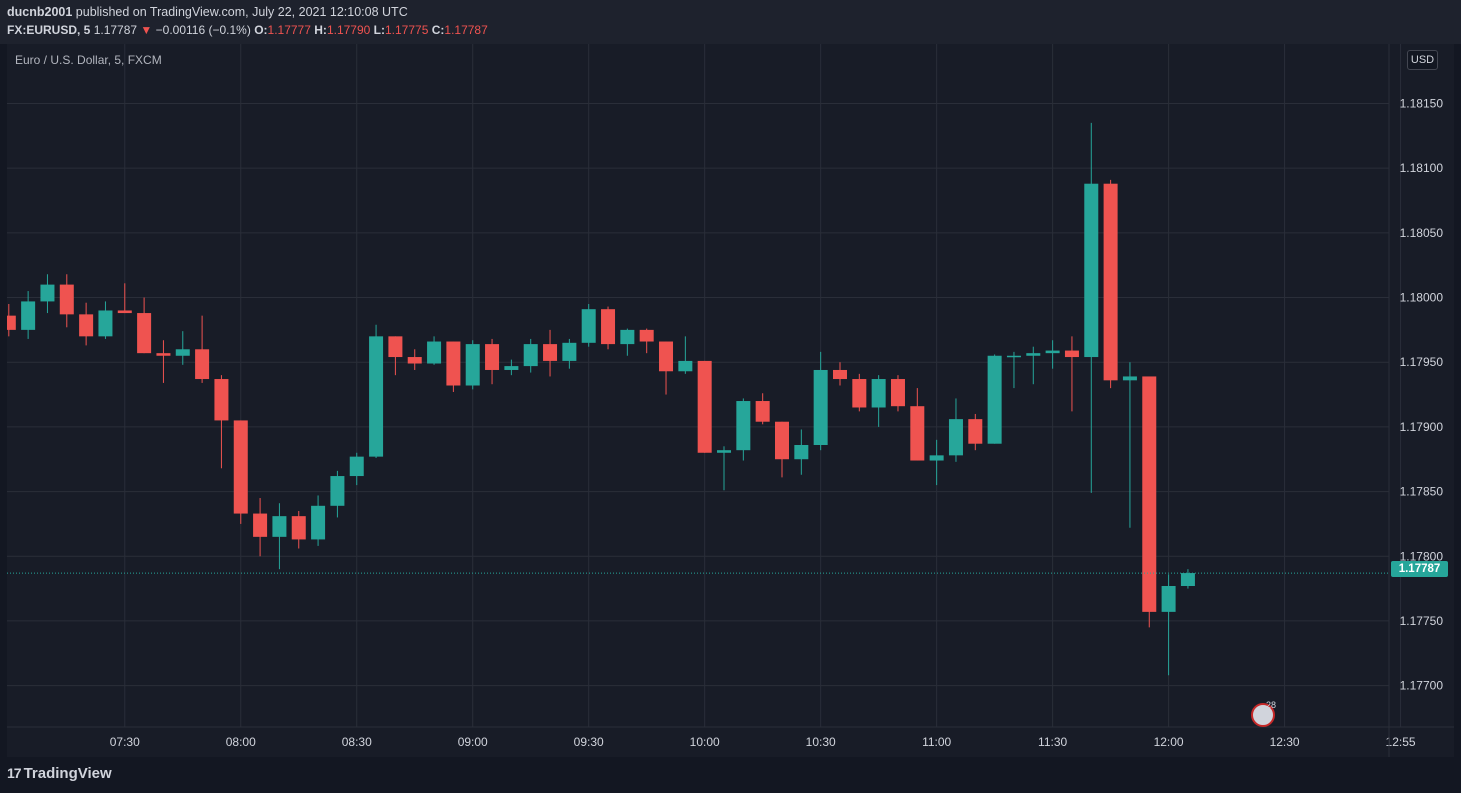  Describe the element at coordinates (40, 12) in the screenshot. I see `author-name: ducnb2001` at that location.